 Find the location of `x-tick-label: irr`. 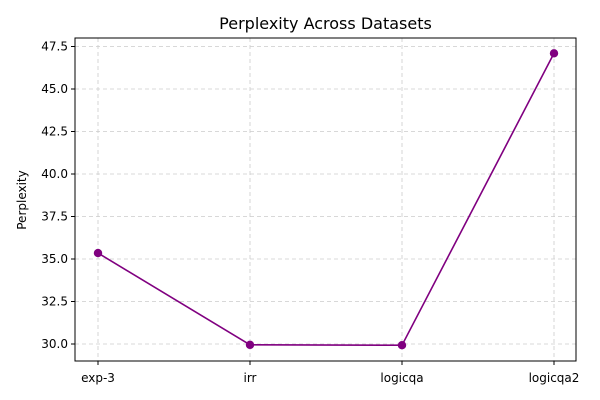

x-tick-label: irr is located at coordinates (250, 378).